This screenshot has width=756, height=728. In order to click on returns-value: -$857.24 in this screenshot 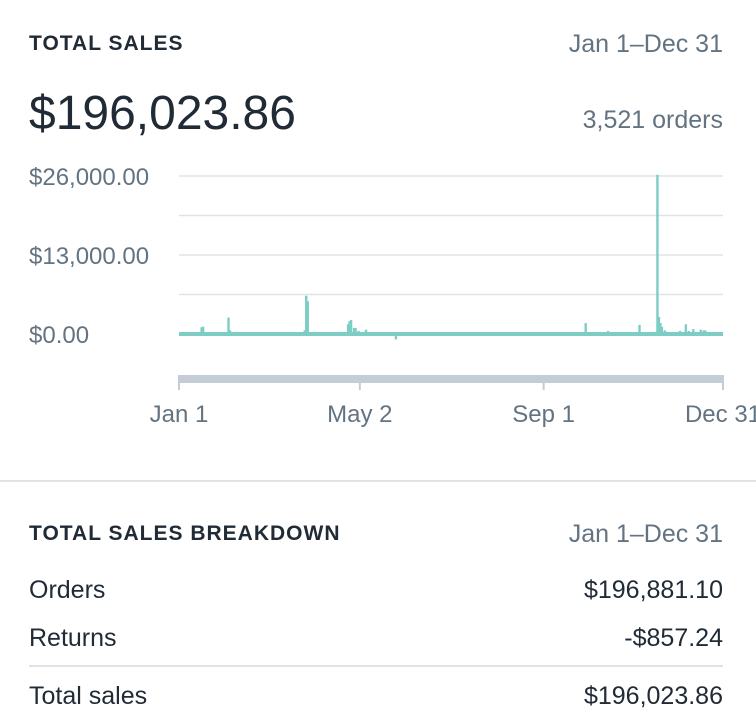, I will do `click(673, 638)`.